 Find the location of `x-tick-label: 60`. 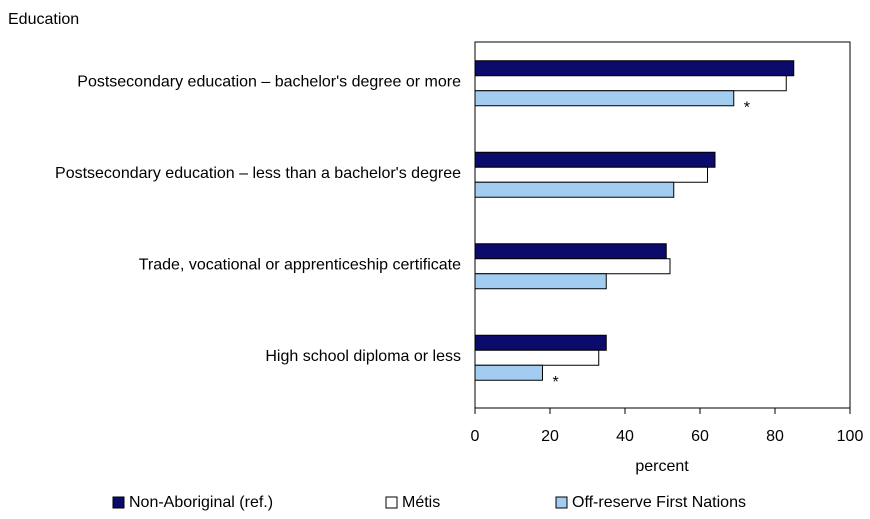

x-tick-label: 60 is located at coordinates (700, 436).